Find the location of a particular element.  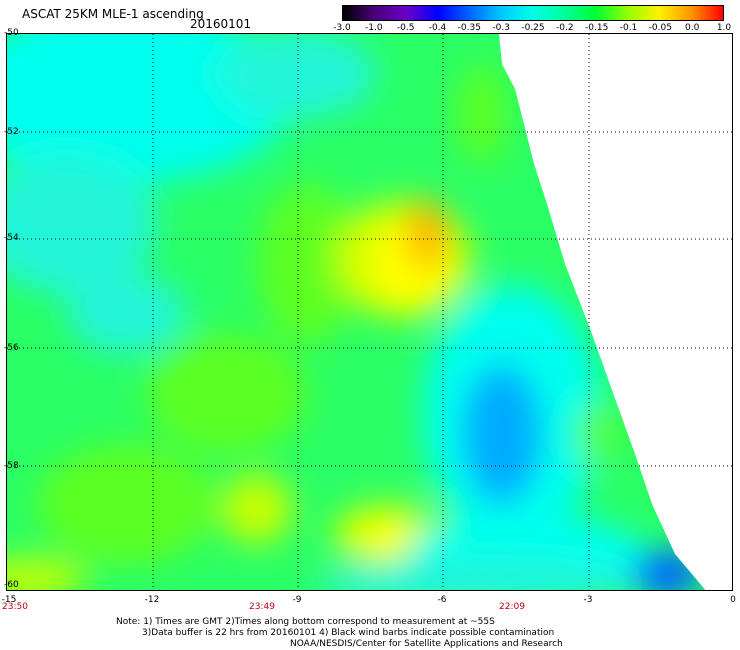

lime-region-c is located at coordinates (307, 264).